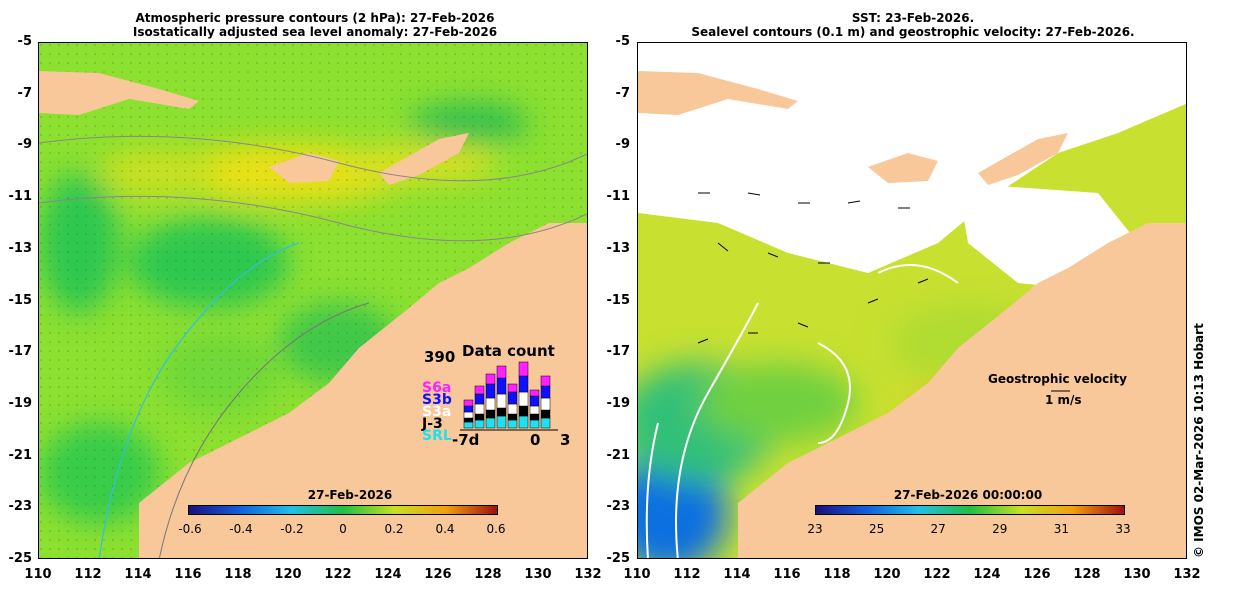 The height and width of the screenshot is (590, 1250). What do you see at coordinates (1137, 574) in the screenshot?
I see `right-x-tick: 130` at bounding box center [1137, 574].